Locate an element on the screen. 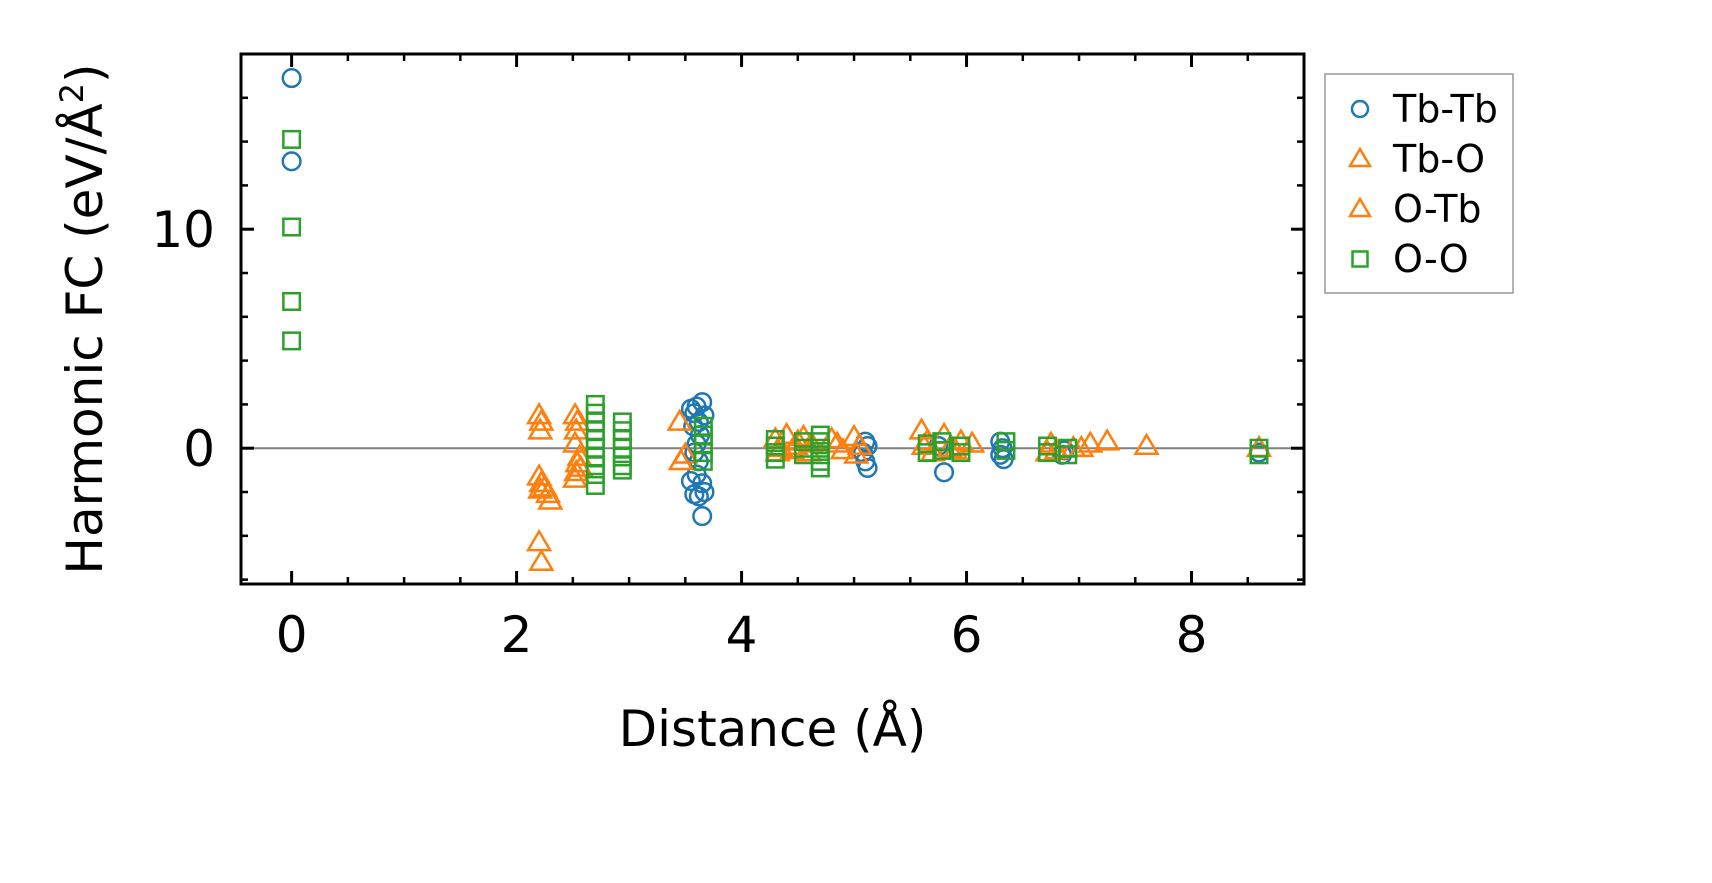 The height and width of the screenshot is (883, 1712). legend-frame is located at coordinates (1419, 183).